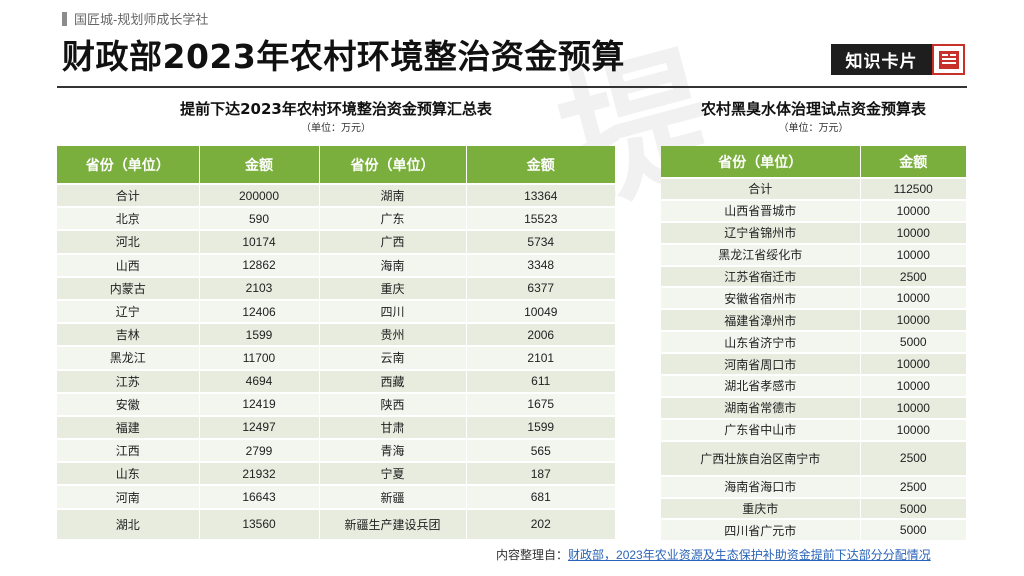  Describe the element at coordinates (761, 408) in the screenshot. I see `table-cell: 湖南省常德市` at that location.